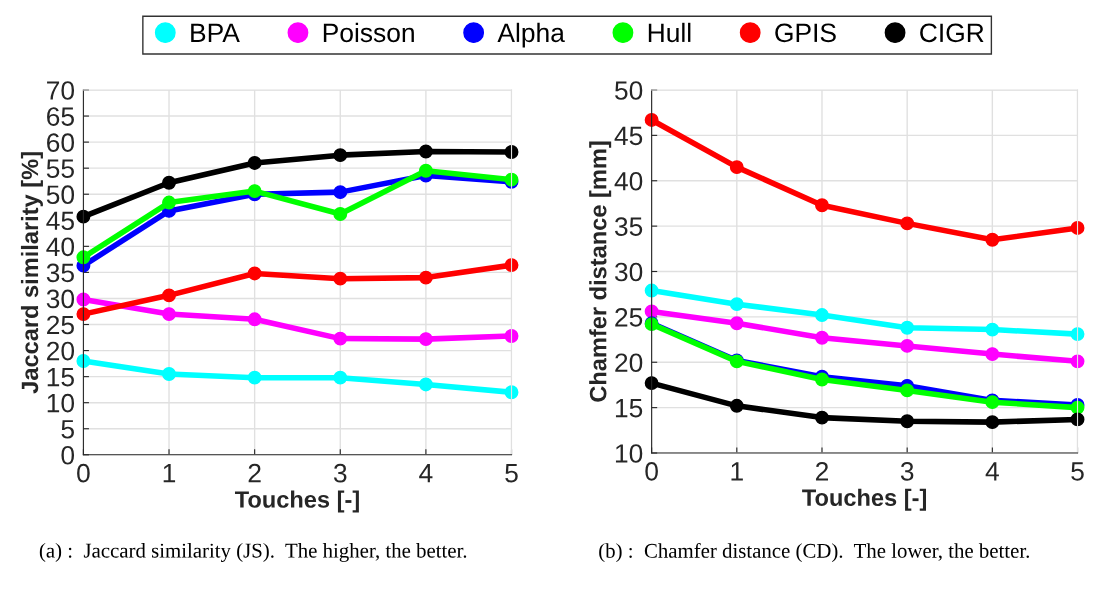  What do you see at coordinates (952, 33) in the screenshot?
I see `legend-label: CIGR` at bounding box center [952, 33].